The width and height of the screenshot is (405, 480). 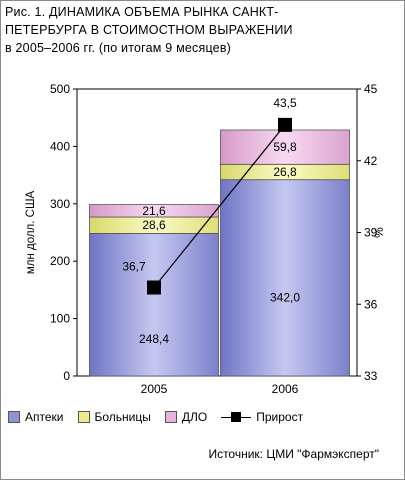 I want to click on legend-swatch-hospitals, so click(x=83, y=417).